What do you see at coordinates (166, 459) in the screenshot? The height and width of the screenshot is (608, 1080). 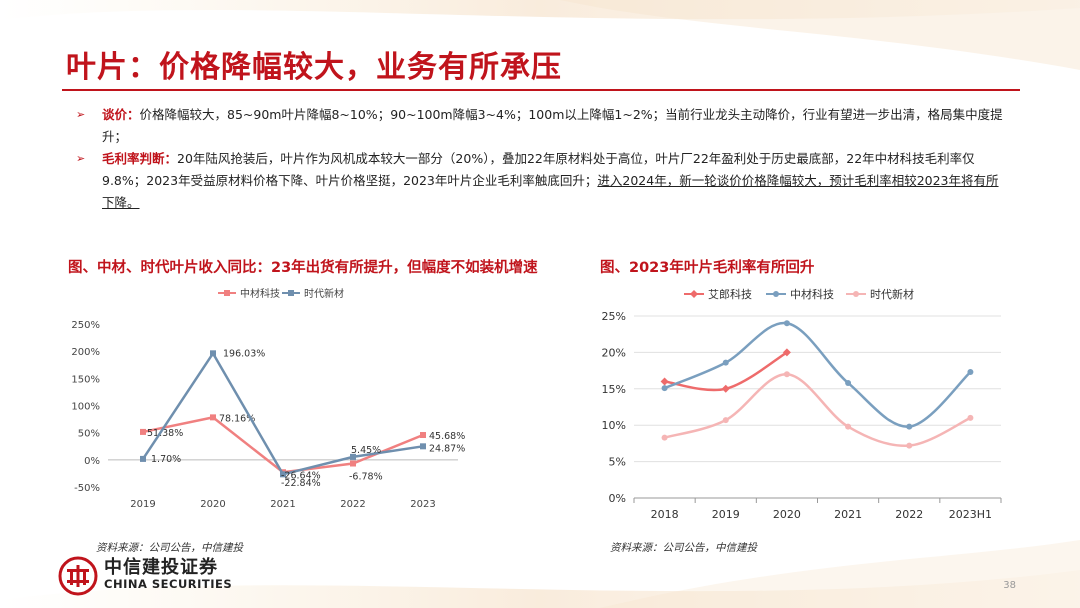 I see `data-label: 1.70%` at bounding box center [166, 459].